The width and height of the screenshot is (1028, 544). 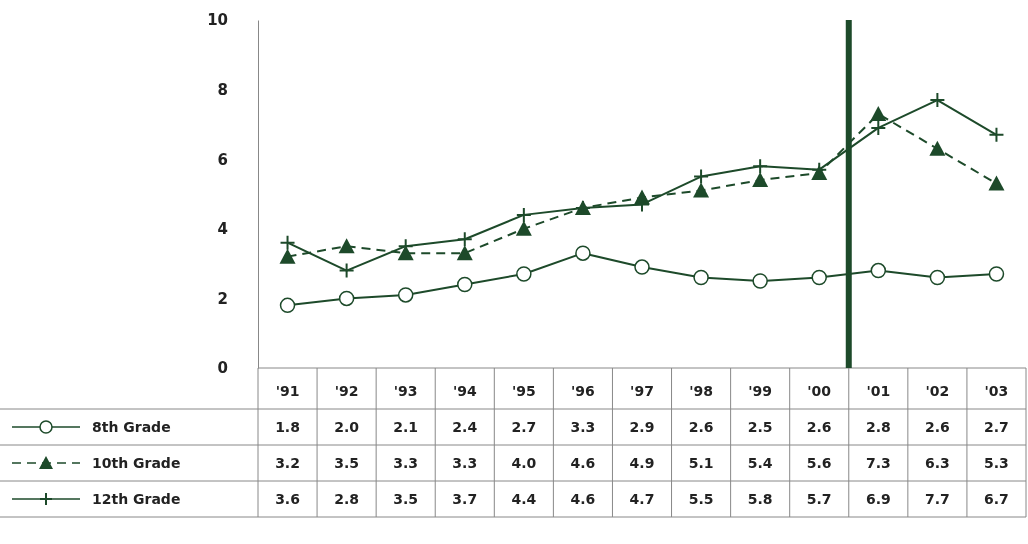 I want to click on data-label: 6.9, so click(x=878, y=499).